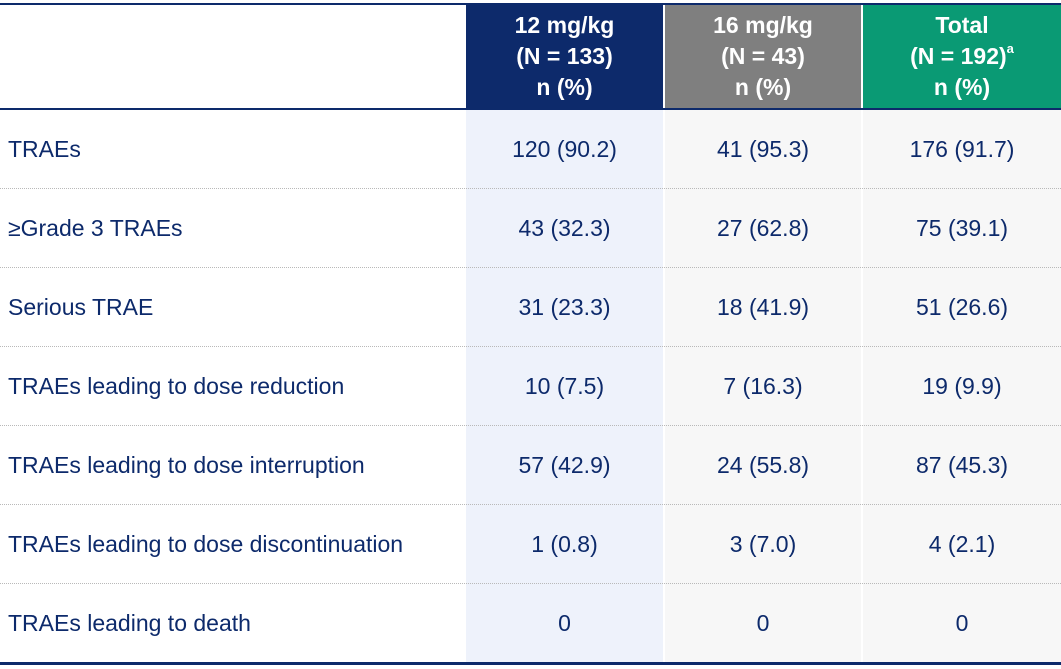 The image size is (1061, 669). What do you see at coordinates (958, 56) in the screenshot?
I see `column-header-n: (N = 192)` at bounding box center [958, 56].